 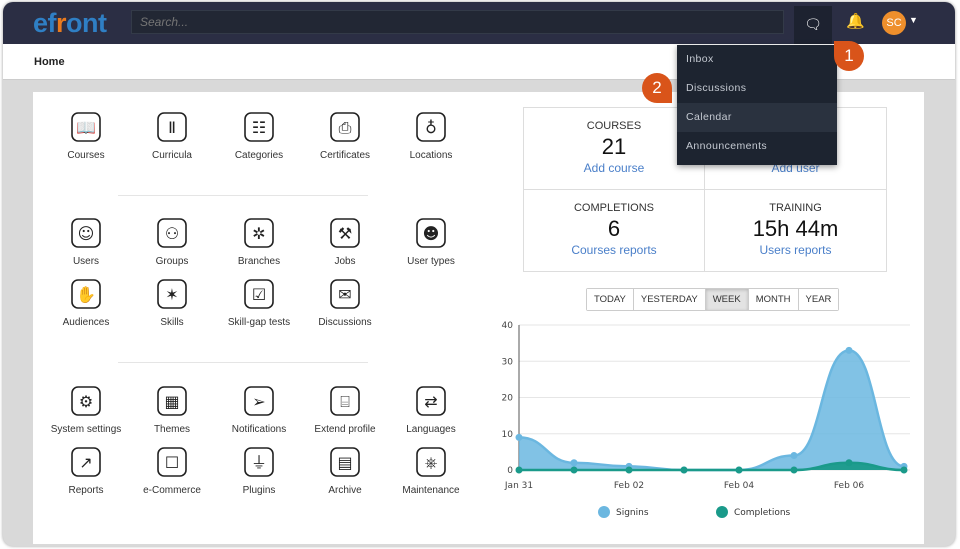 I want to click on tile-locations: ♁ Locations, so click(x=431, y=135).